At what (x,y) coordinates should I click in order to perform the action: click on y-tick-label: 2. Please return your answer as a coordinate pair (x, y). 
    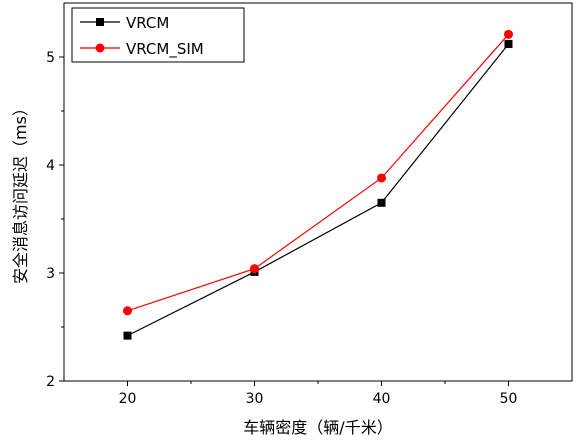
    Looking at the image, I should click on (50, 382).